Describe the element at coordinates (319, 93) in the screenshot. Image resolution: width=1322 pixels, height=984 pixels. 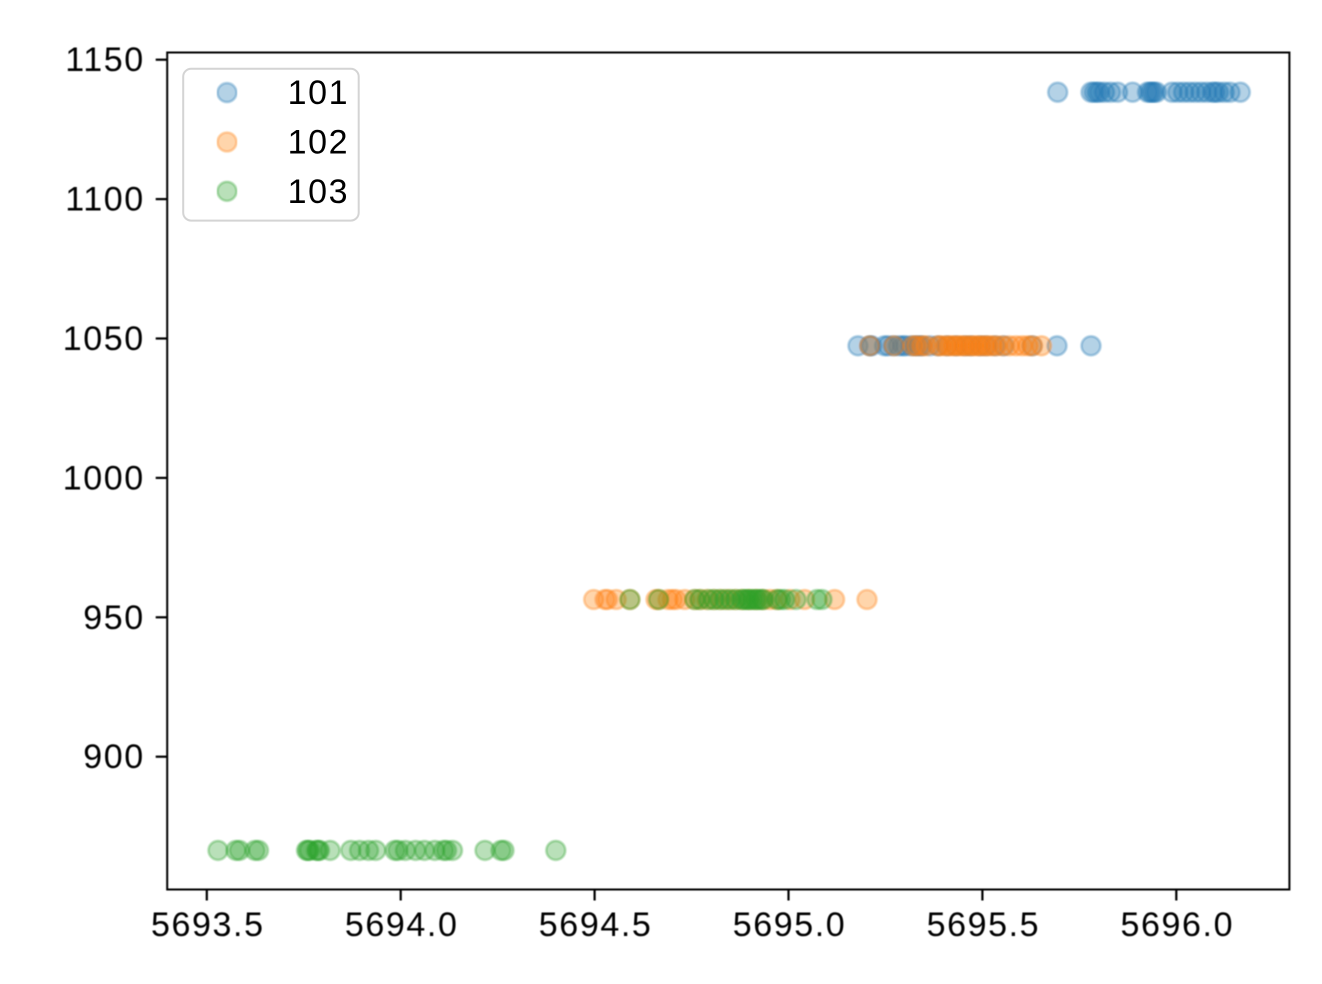
I see `svg-text: 101` at that location.